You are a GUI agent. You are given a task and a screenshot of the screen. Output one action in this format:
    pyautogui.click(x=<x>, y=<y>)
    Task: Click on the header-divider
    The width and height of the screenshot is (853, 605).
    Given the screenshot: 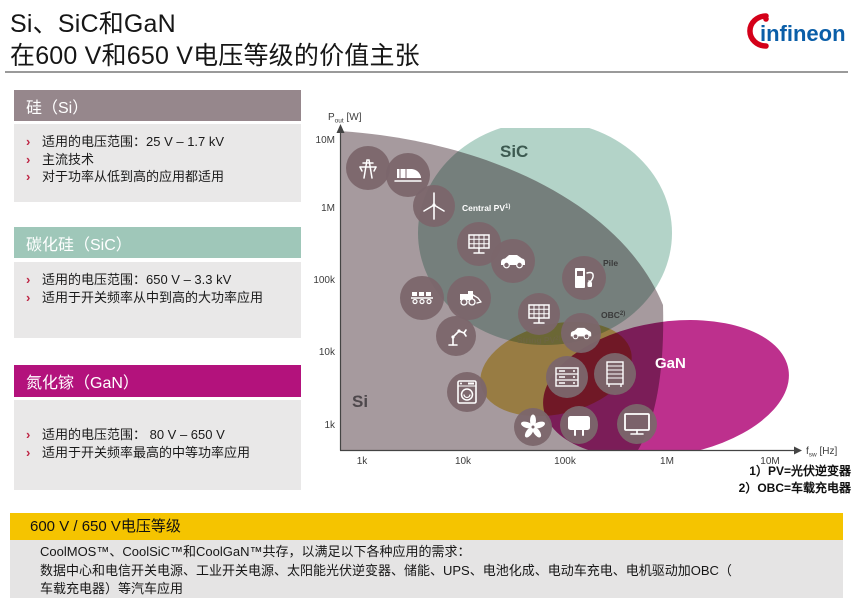 What is the action you would take?
    pyautogui.click(x=426, y=72)
    